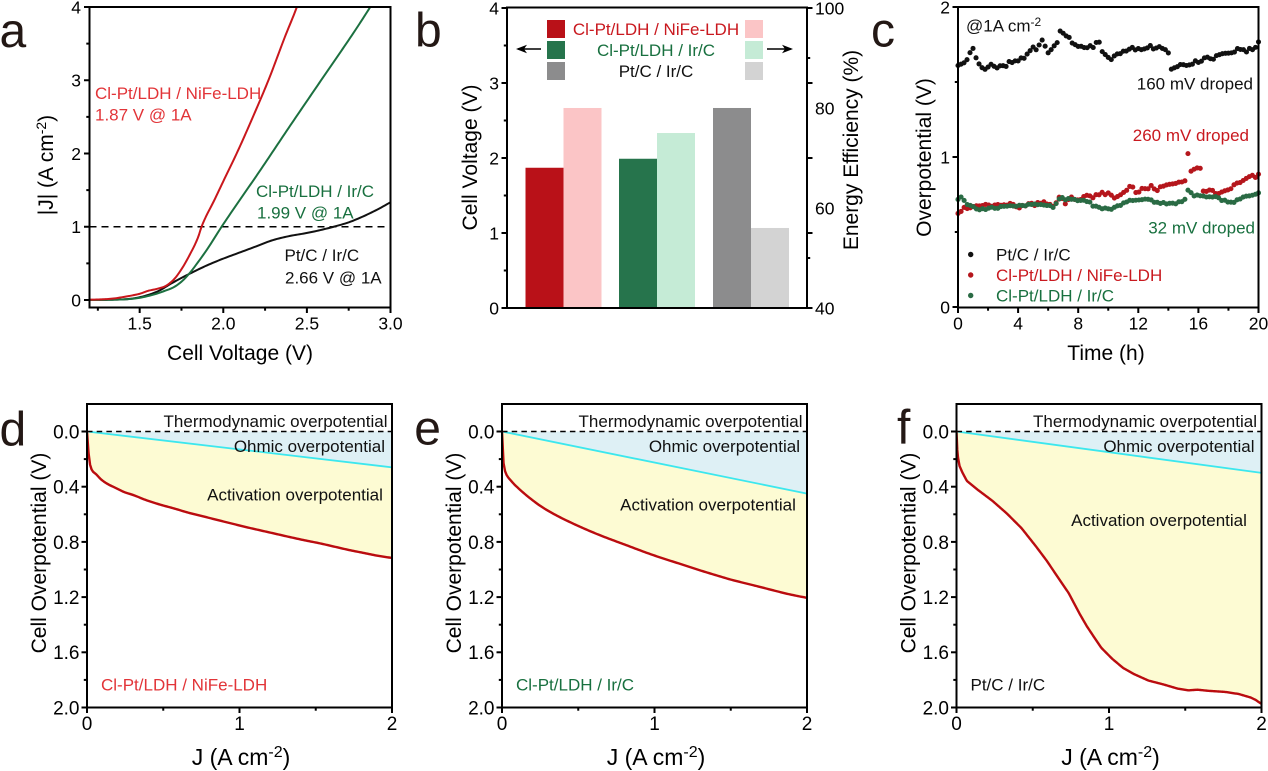 The width and height of the screenshot is (1268, 771). Describe the element at coordinates (1138, 324) in the screenshot. I see `svg-text: 12` at that location.